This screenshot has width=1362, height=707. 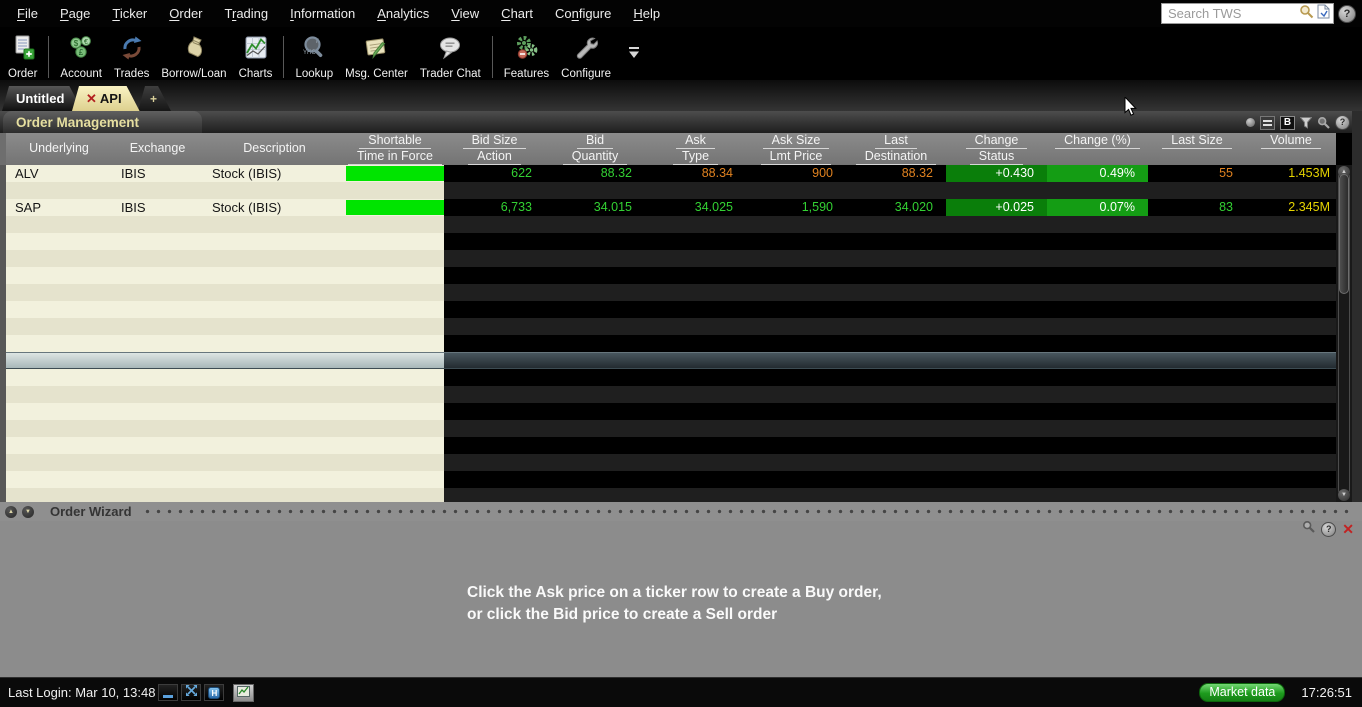 What do you see at coordinates (81, 57) in the screenshot?
I see `account-button: $ € £ Account` at bounding box center [81, 57].